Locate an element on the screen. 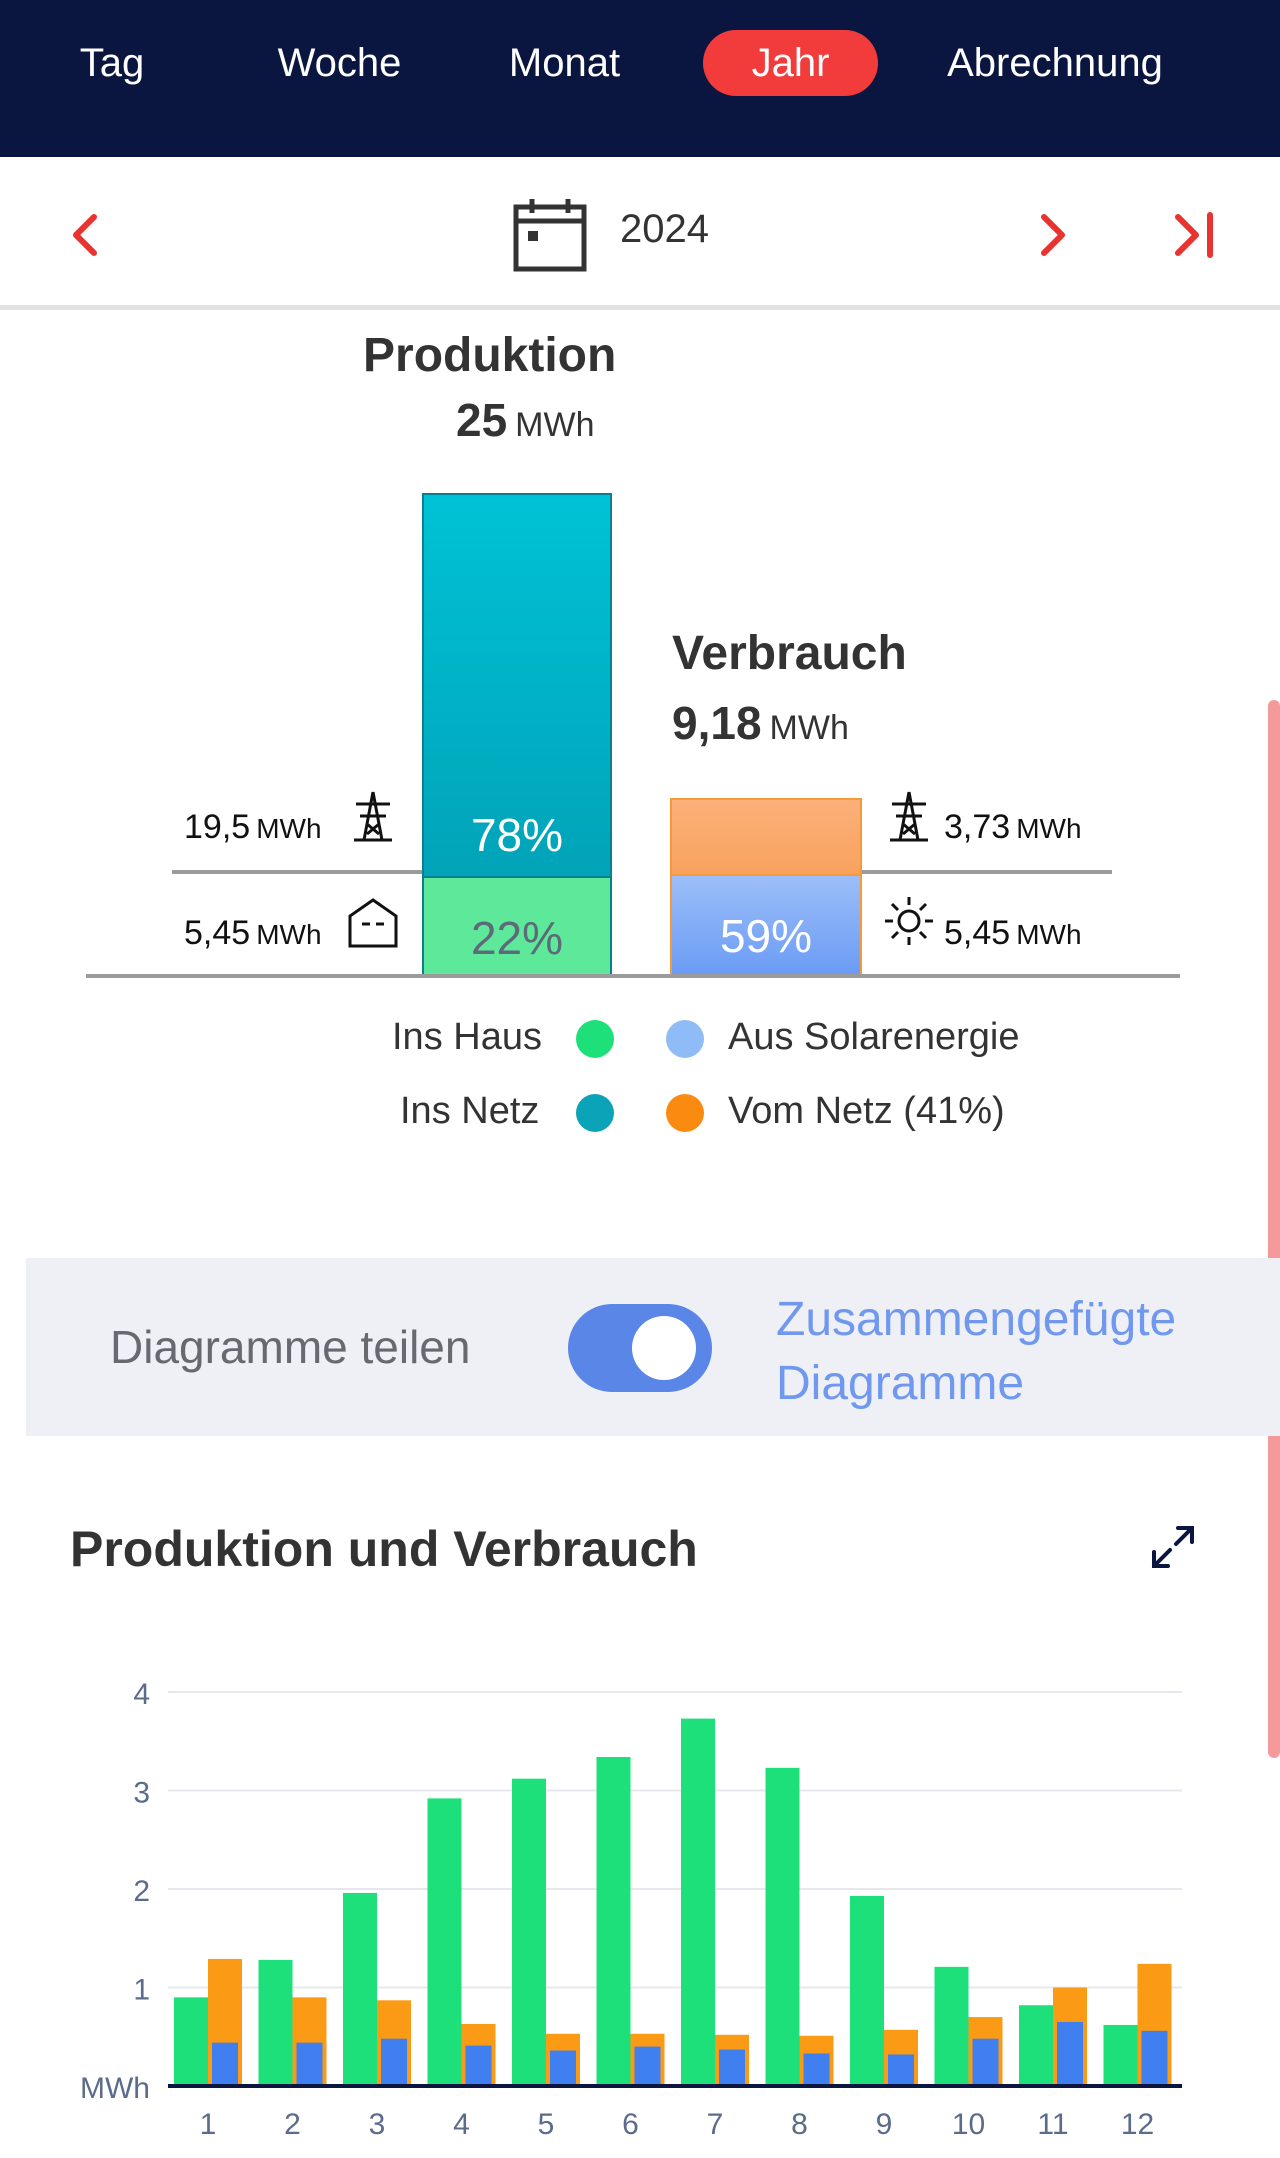  production-grid-segment: 78% is located at coordinates (517, 685).